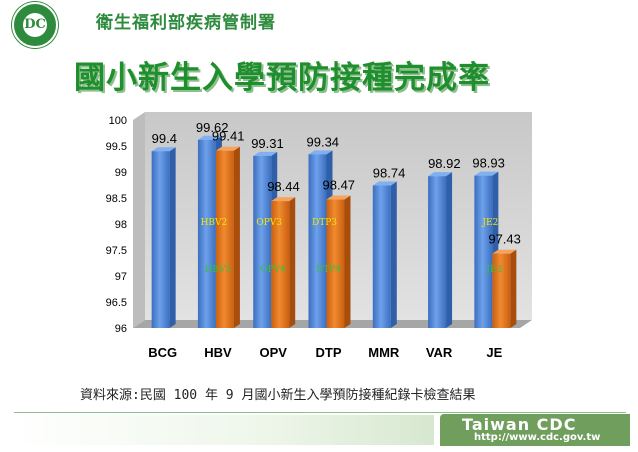  Describe the element at coordinates (265, 153) in the screenshot. I see `bar-blue-opv-top` at that location.